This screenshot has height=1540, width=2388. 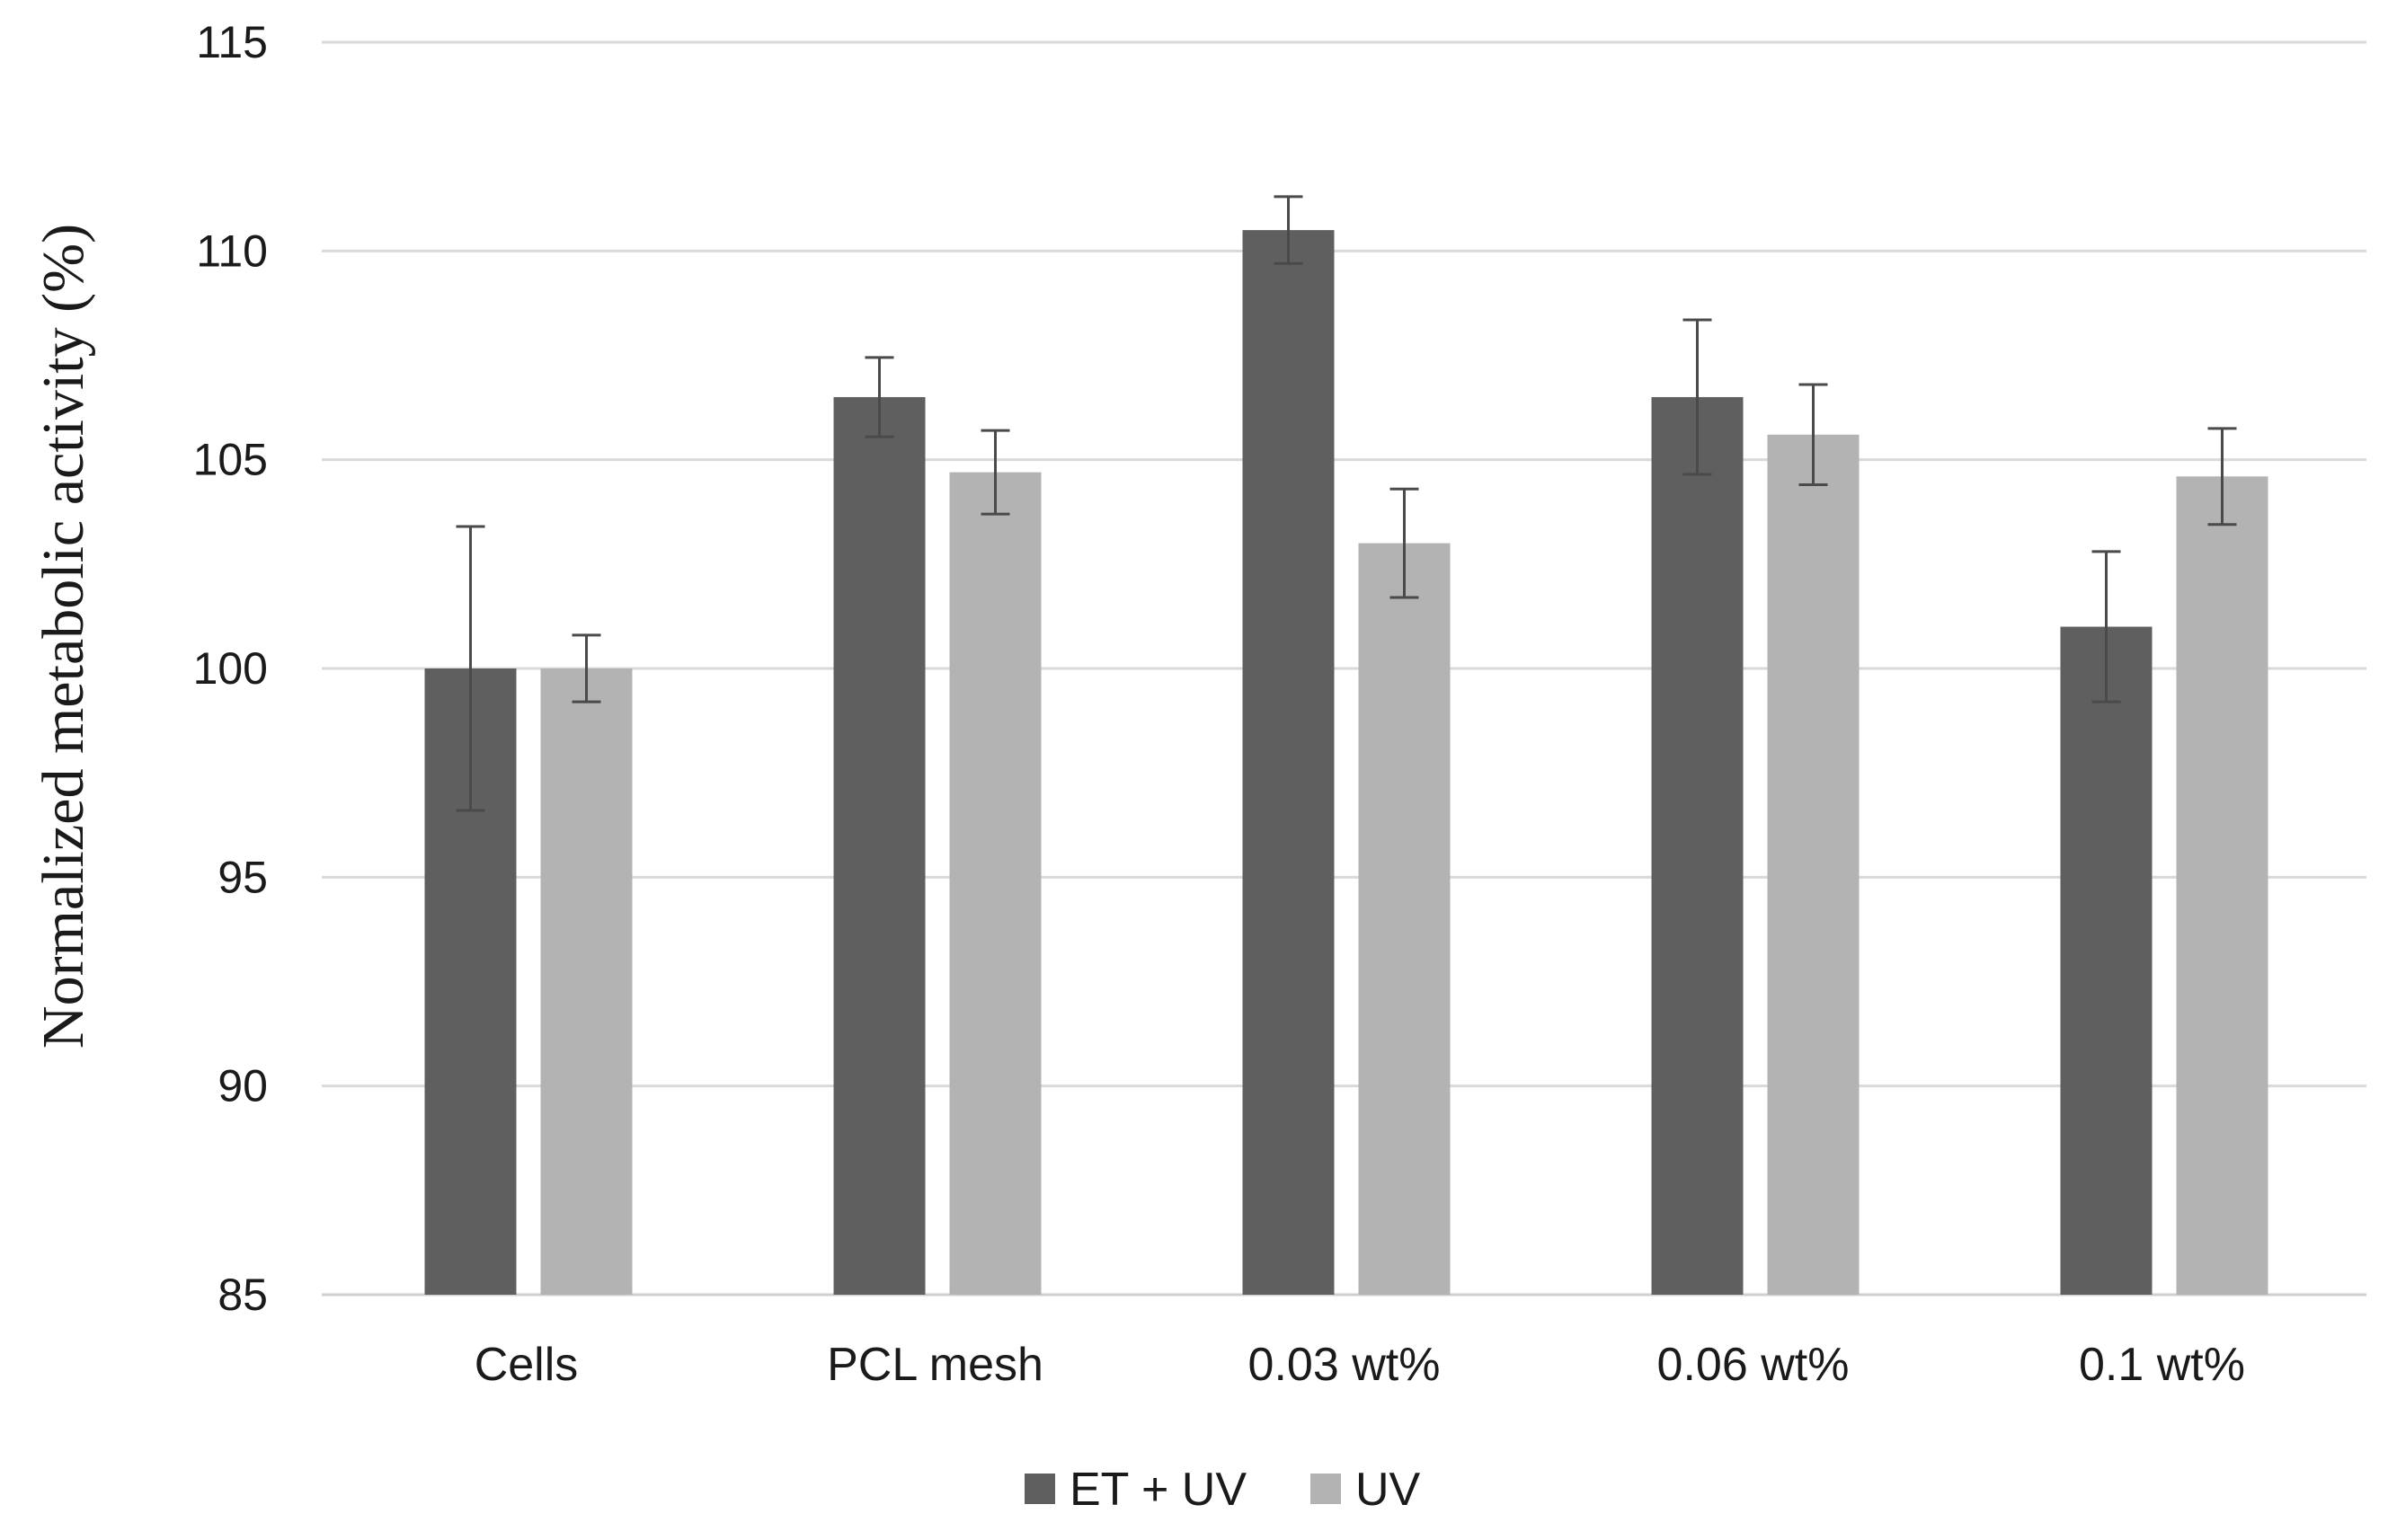 I want to click on x-category-label: 0.1 wt%, so click(x=2162, y=1365).